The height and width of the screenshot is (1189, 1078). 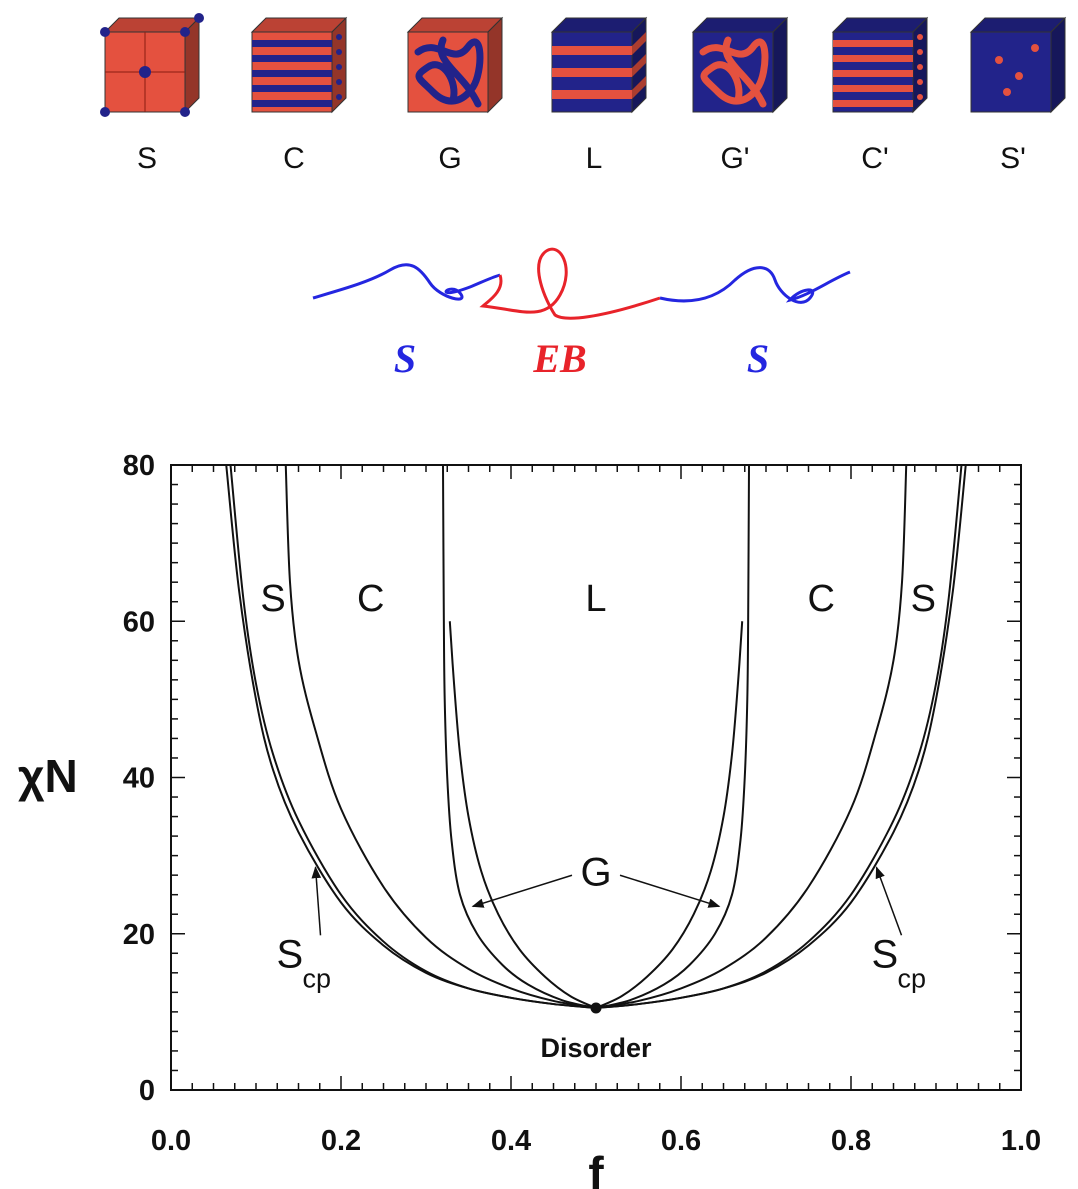 What do you see at coordinates (596, 1048) in the screenshot?
I see `annotation-disorder: Disorder` at bounding box center [596, 1048].